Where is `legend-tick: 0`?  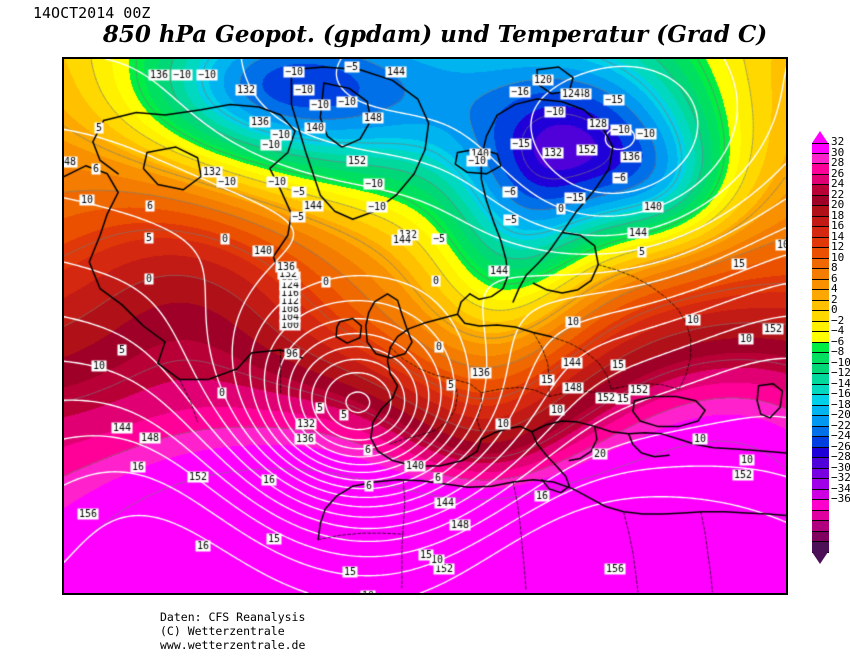
legend-tick: 0 is located at coordinates (834, 309).